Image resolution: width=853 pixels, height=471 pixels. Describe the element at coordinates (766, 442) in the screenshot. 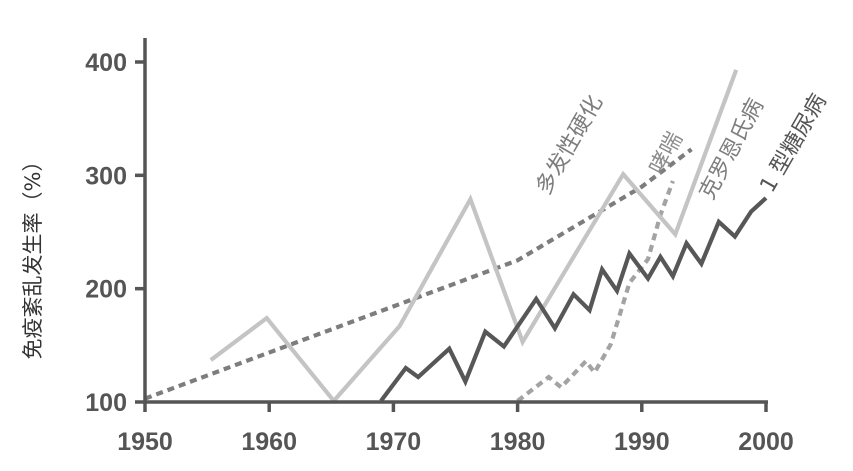

I see `x-tick-label-2000: 2000` at that location.